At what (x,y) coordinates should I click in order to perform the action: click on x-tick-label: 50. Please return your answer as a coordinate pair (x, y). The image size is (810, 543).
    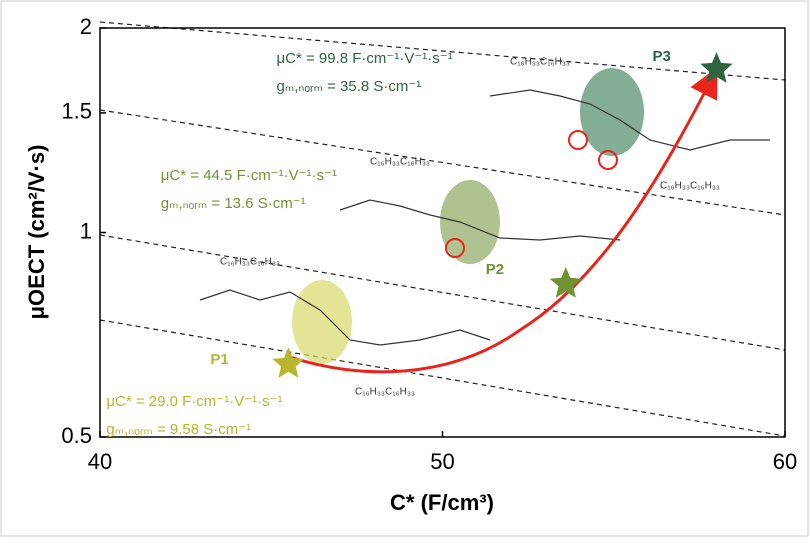
    Looking at the image, I should click on (442, 461).